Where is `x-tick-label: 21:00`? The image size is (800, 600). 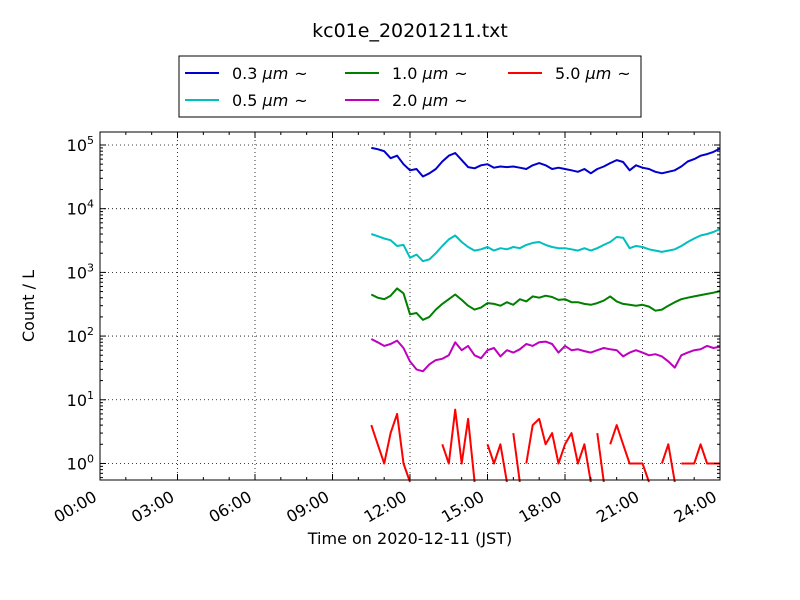
x-tick-label: 21:00 is located at coordinates (617, 507).